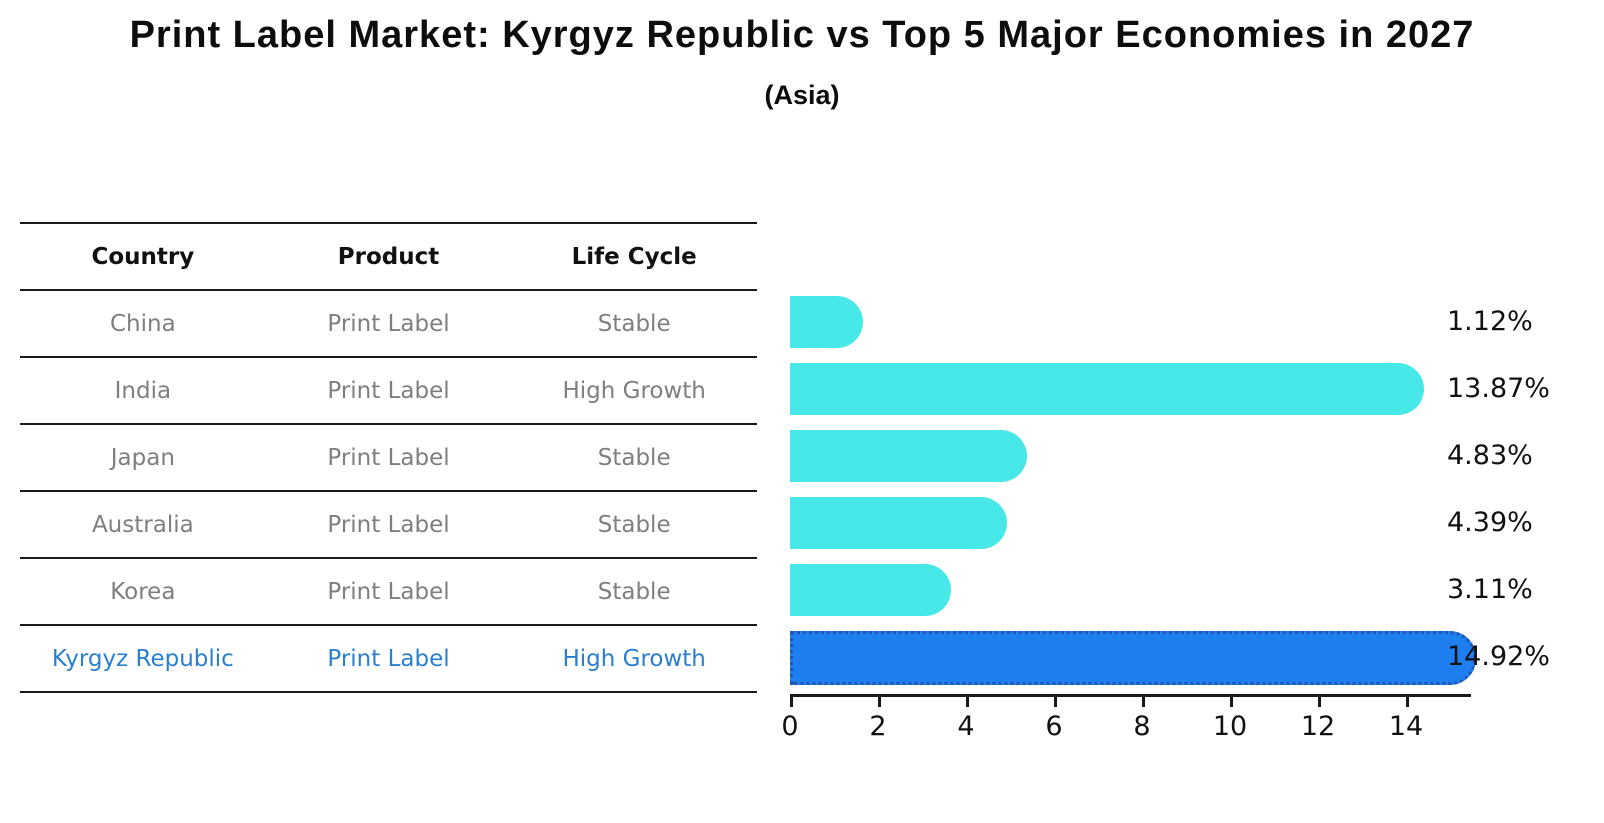 The image size is (1604, 823). Describe the element at coordinates (143, 591) in the screenshot. I see `country-cell: Korea` at that location.